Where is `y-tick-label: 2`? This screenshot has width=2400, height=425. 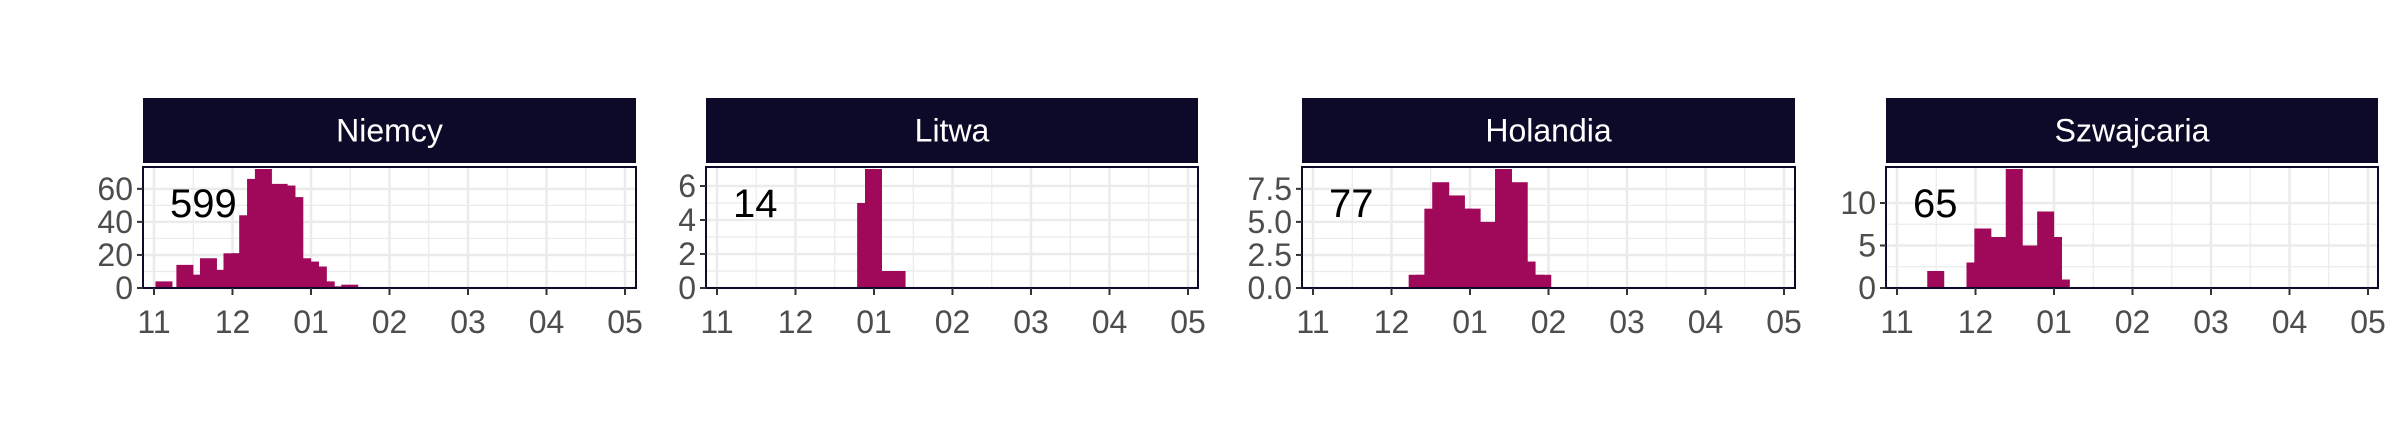
y-tick-label: 2 is located at coordinates (687, 254).